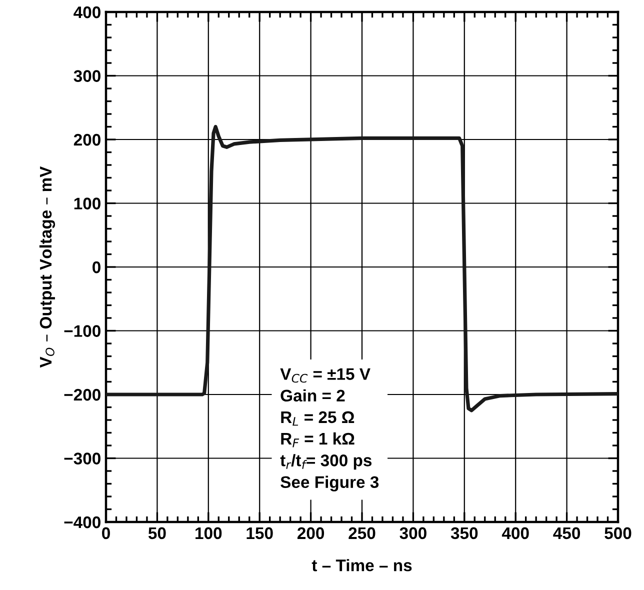  Describe the element at coordinates (566, 533) in the screenshot. I see `x-tick-label: 450` at that location.